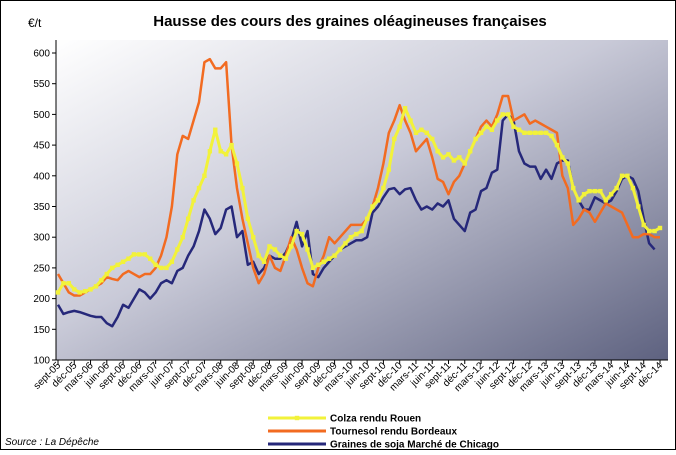  What do you see at coordinates (41, 238) in the screenshot?
I see `y-tick-label: 300` at bounding box center [41, 238].